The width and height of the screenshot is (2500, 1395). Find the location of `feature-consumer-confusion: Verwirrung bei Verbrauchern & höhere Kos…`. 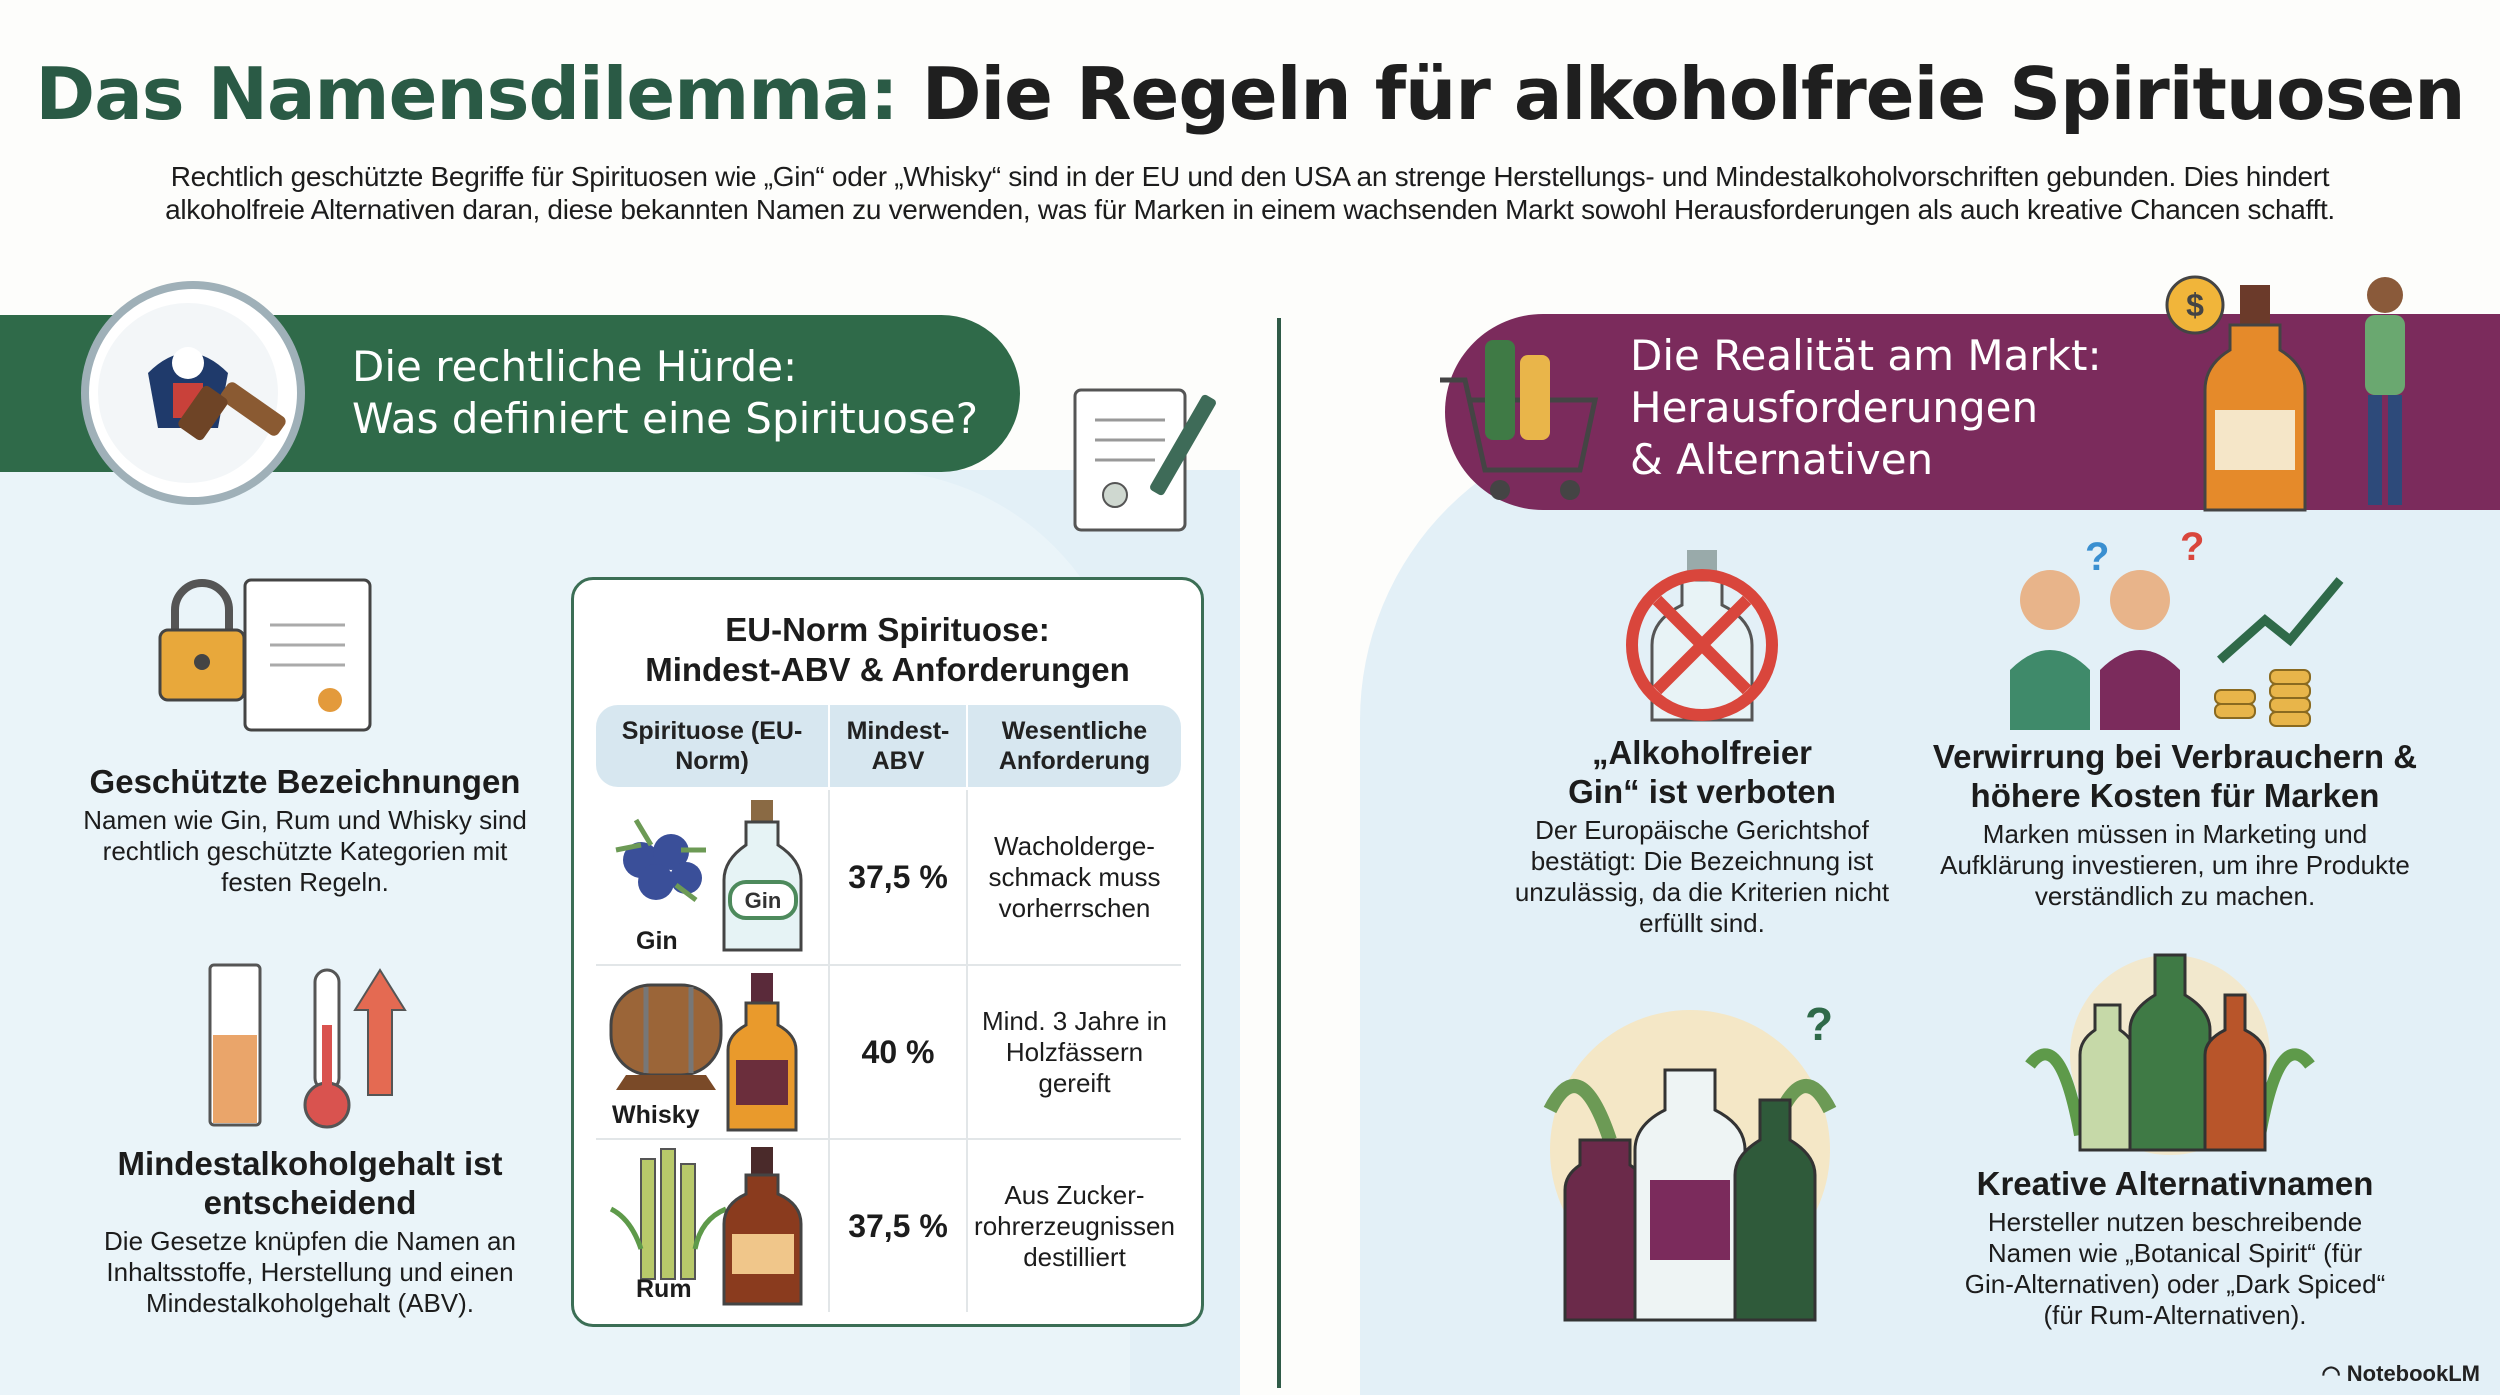

feature-consumer-confusion: Verwirrung bei Verbrauchern & höhere Kos… is located at coordinates (2175, 824).